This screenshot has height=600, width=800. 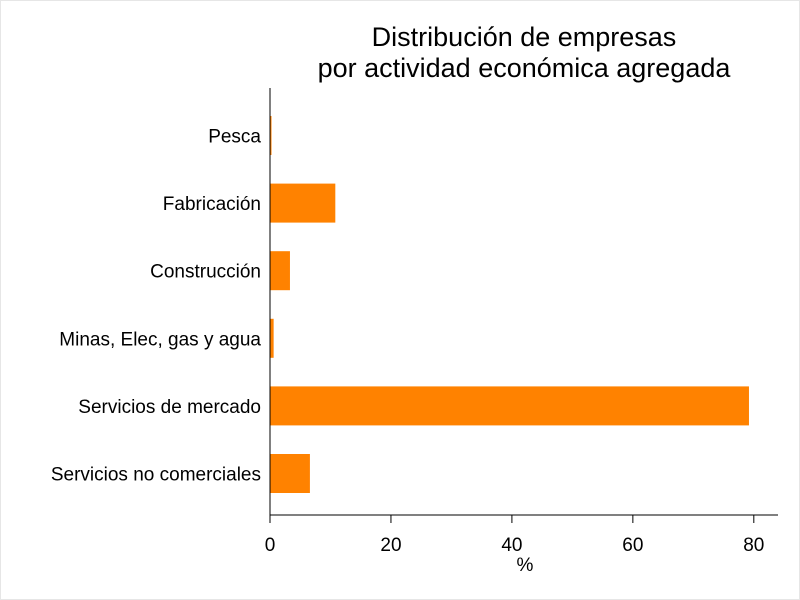 What do you see at coordinates (205, 272) in the screenshot?
I see `category-label-construccion: Construcción` at bounding box center [205, 272].